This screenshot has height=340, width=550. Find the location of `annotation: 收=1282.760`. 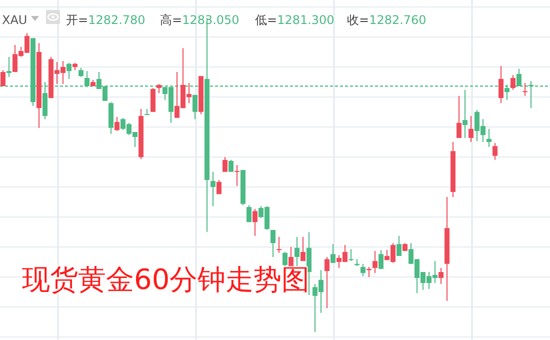

annotation: 收=1282.760 is located at coordinates (386, 20).